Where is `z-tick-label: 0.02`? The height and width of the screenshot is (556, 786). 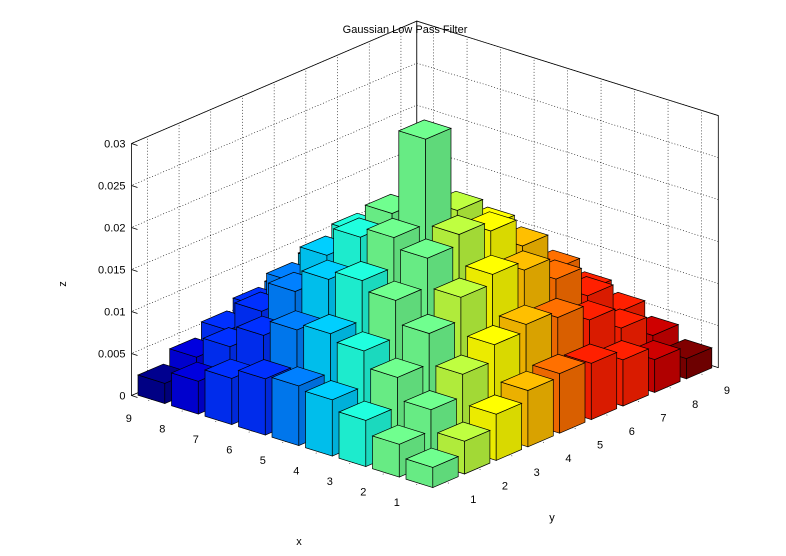 z-tick-label: 0.02 is located at coordinates (114, 229).